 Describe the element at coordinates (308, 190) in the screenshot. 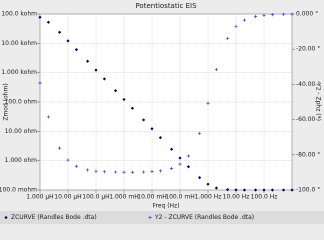

I see `y2-tick-label: -100.0 °` at that location.